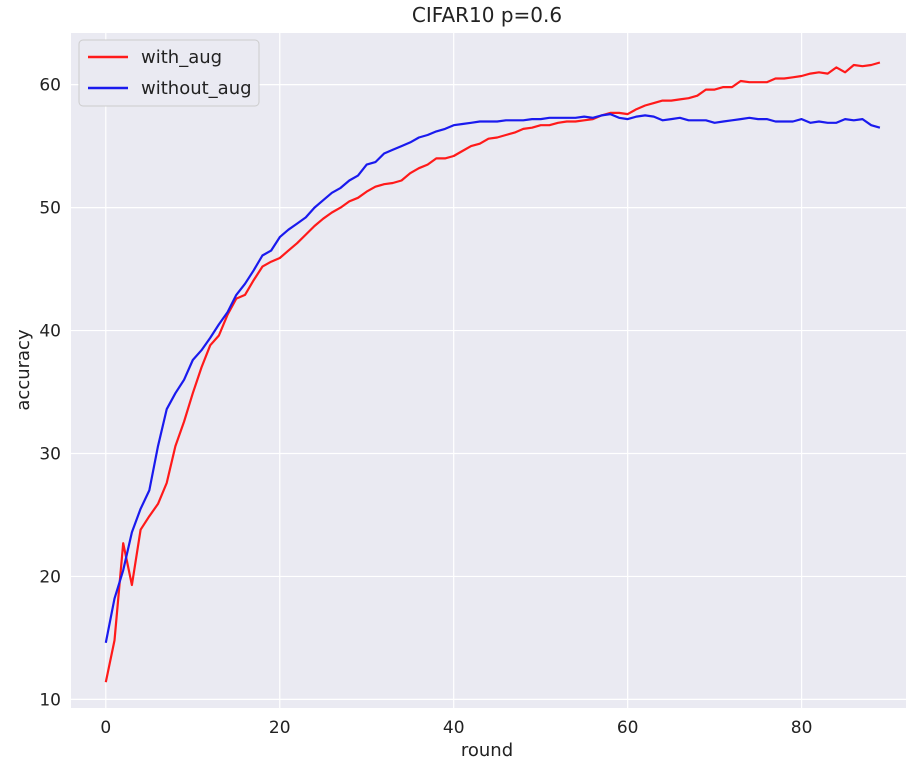 This screenshot has width=923, height=769. What do you see at coordinates (50, 577) in the screenshot?
I see `y-tick-label: 20` at bounding box center [50, 577].